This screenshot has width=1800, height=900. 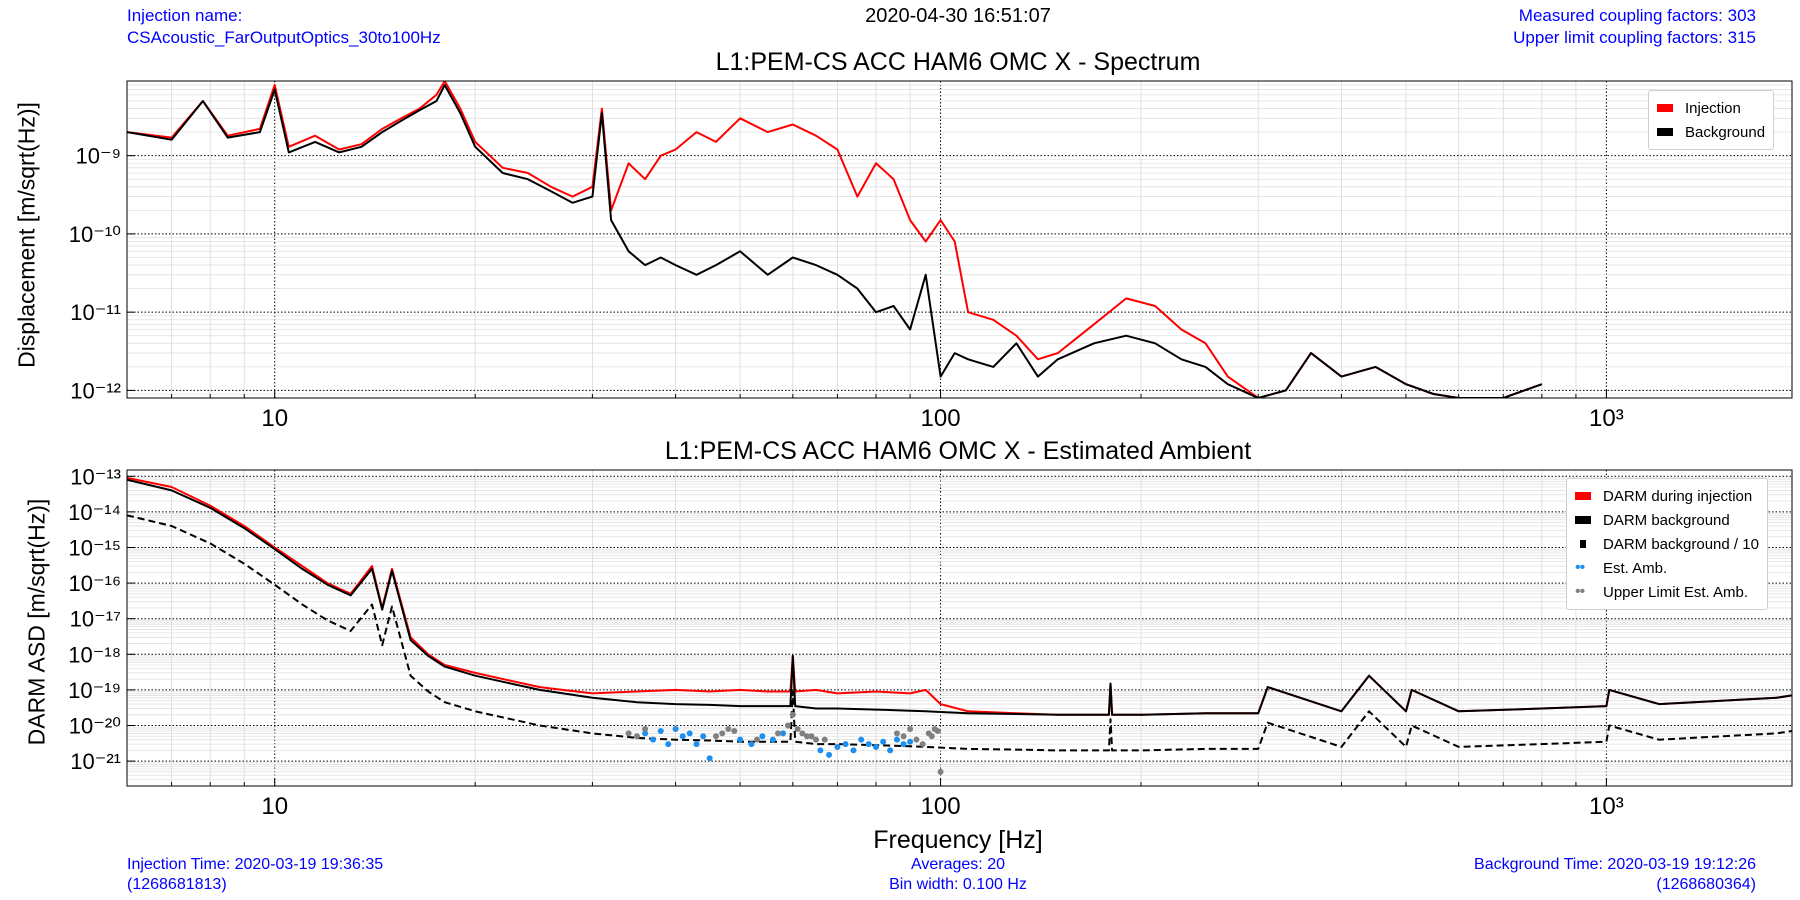 What do you see at coordinates (94, 654) in the screenshot?
I see `y-tick-label: 10⁻¹⁸` at bounding box center [94, 654].